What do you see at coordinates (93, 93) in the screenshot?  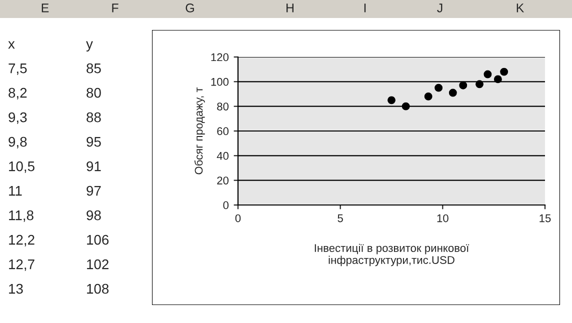 I see `text: 80` at bounding box center [93, 93].